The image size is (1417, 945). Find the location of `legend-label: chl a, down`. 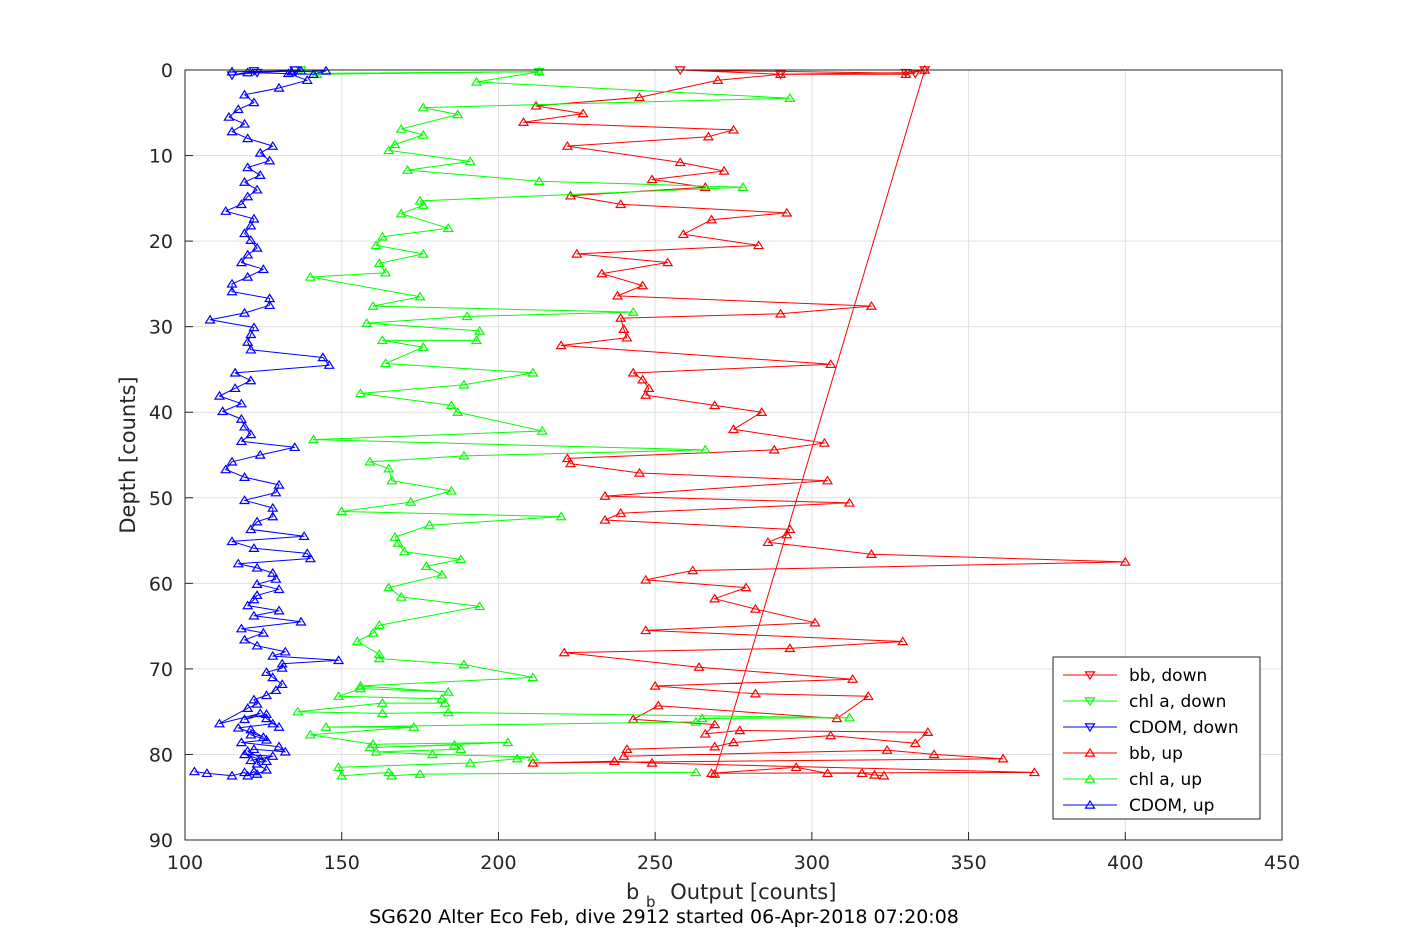

legend-label: chl a, down is located at coordinates (1177, 702).